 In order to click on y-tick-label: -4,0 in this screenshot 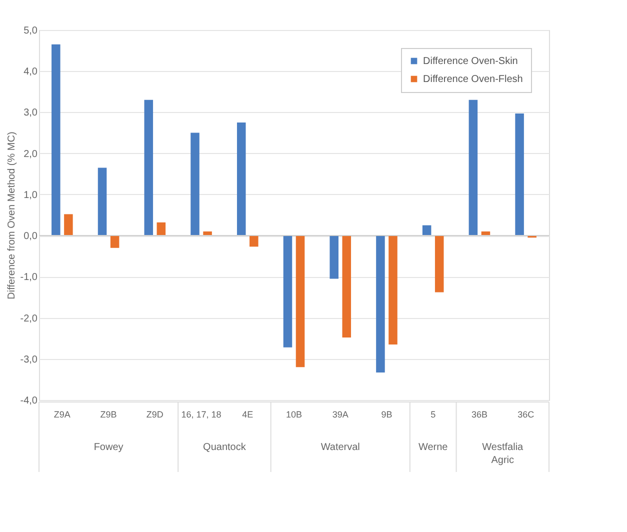, I will do `click(29, 401)`.